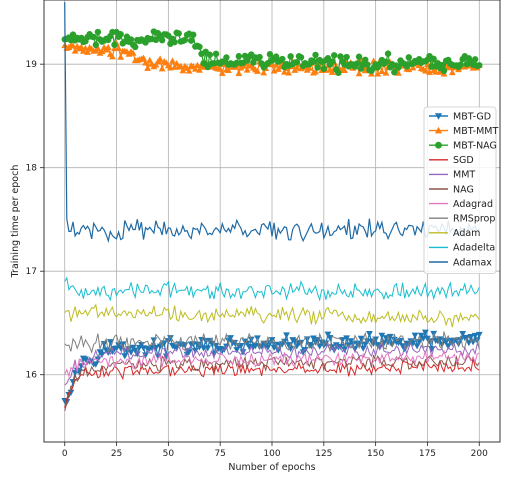  Describe the element at coordinates (462, 219) in the screenshot. I see `legend-item: RMSprop` at that location.